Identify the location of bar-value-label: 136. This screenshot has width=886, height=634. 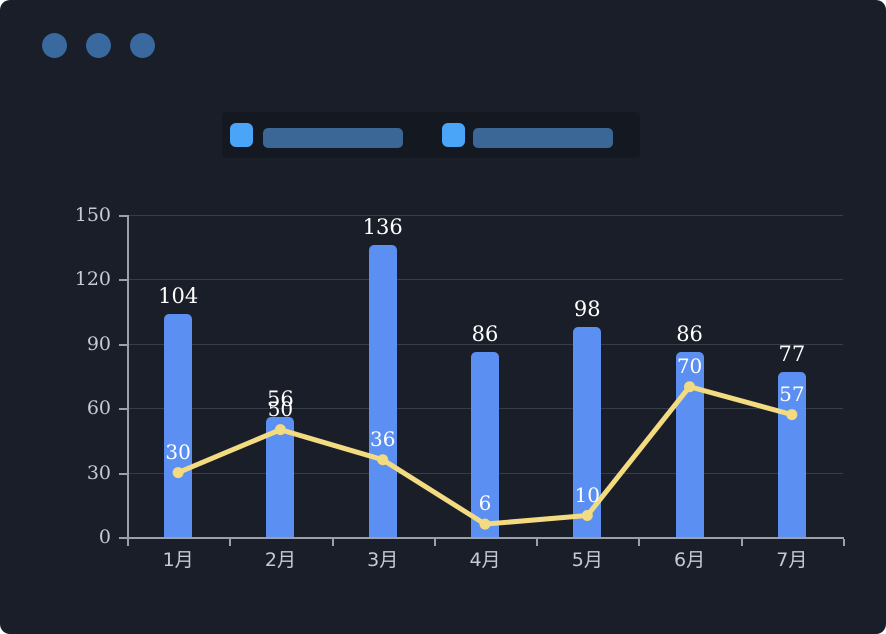
(382, 227).